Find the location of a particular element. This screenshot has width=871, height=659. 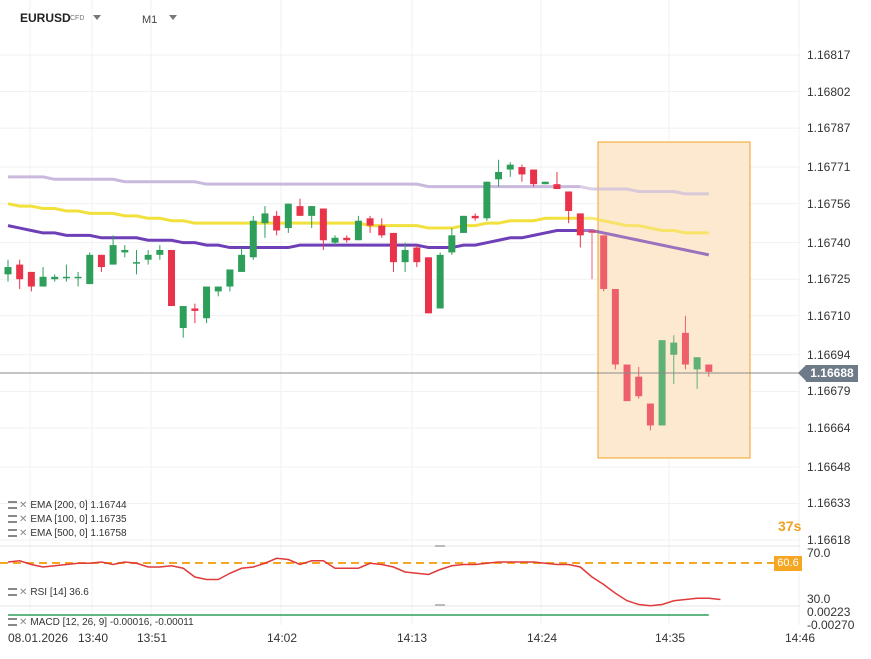

timeframe-dropdown-icon is located at coordinates (173, 17).